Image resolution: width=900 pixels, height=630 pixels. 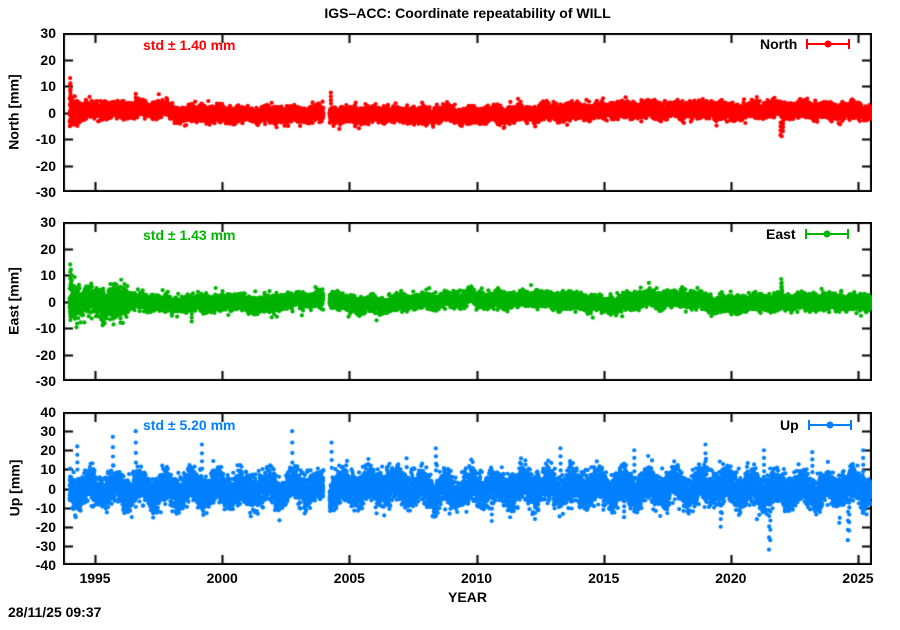 What do you see at coordinates (45, 192) in the screenshot?
I see `north-y-tick: -30` at bounding box center [45, 192].